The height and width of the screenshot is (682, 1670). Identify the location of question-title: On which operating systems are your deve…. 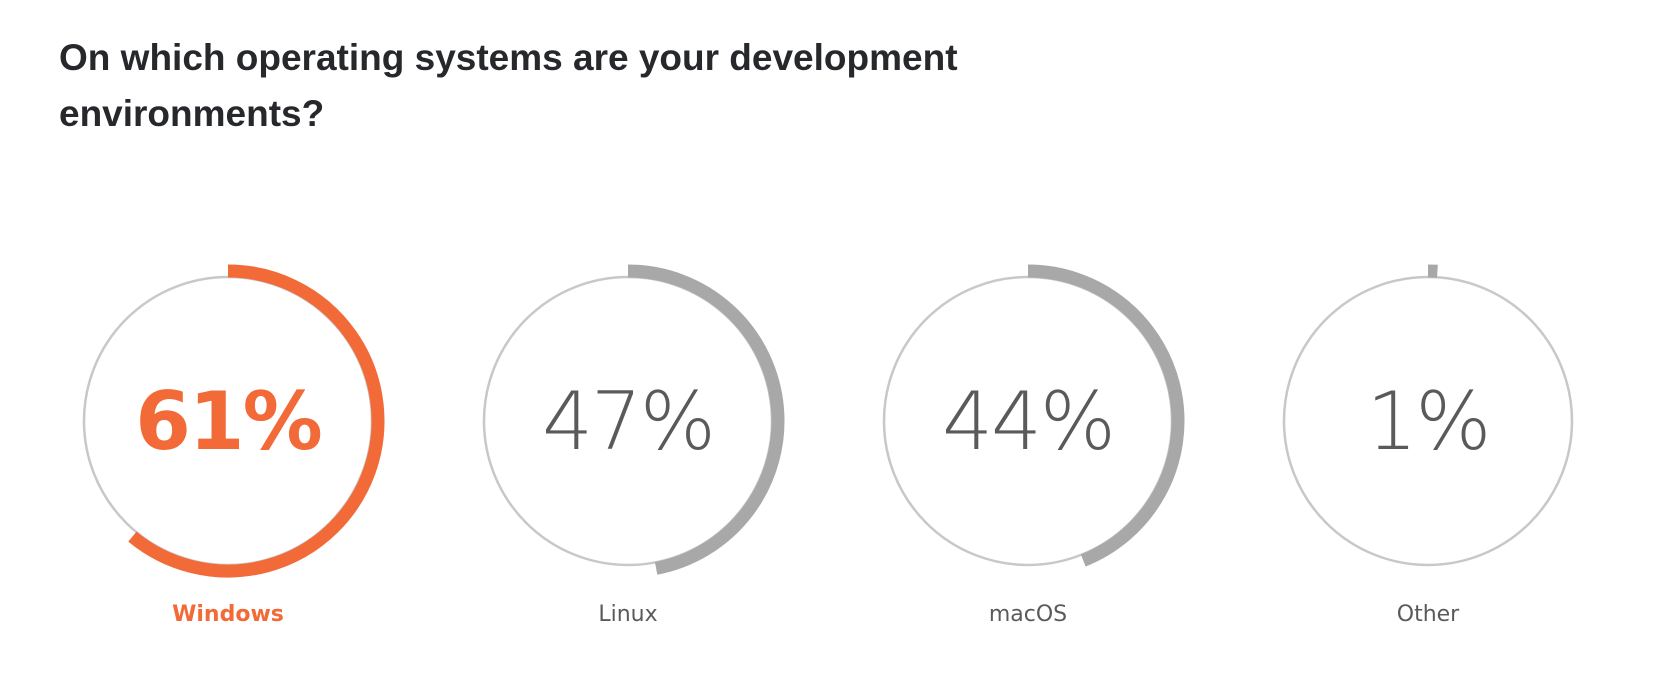
(508, 85).